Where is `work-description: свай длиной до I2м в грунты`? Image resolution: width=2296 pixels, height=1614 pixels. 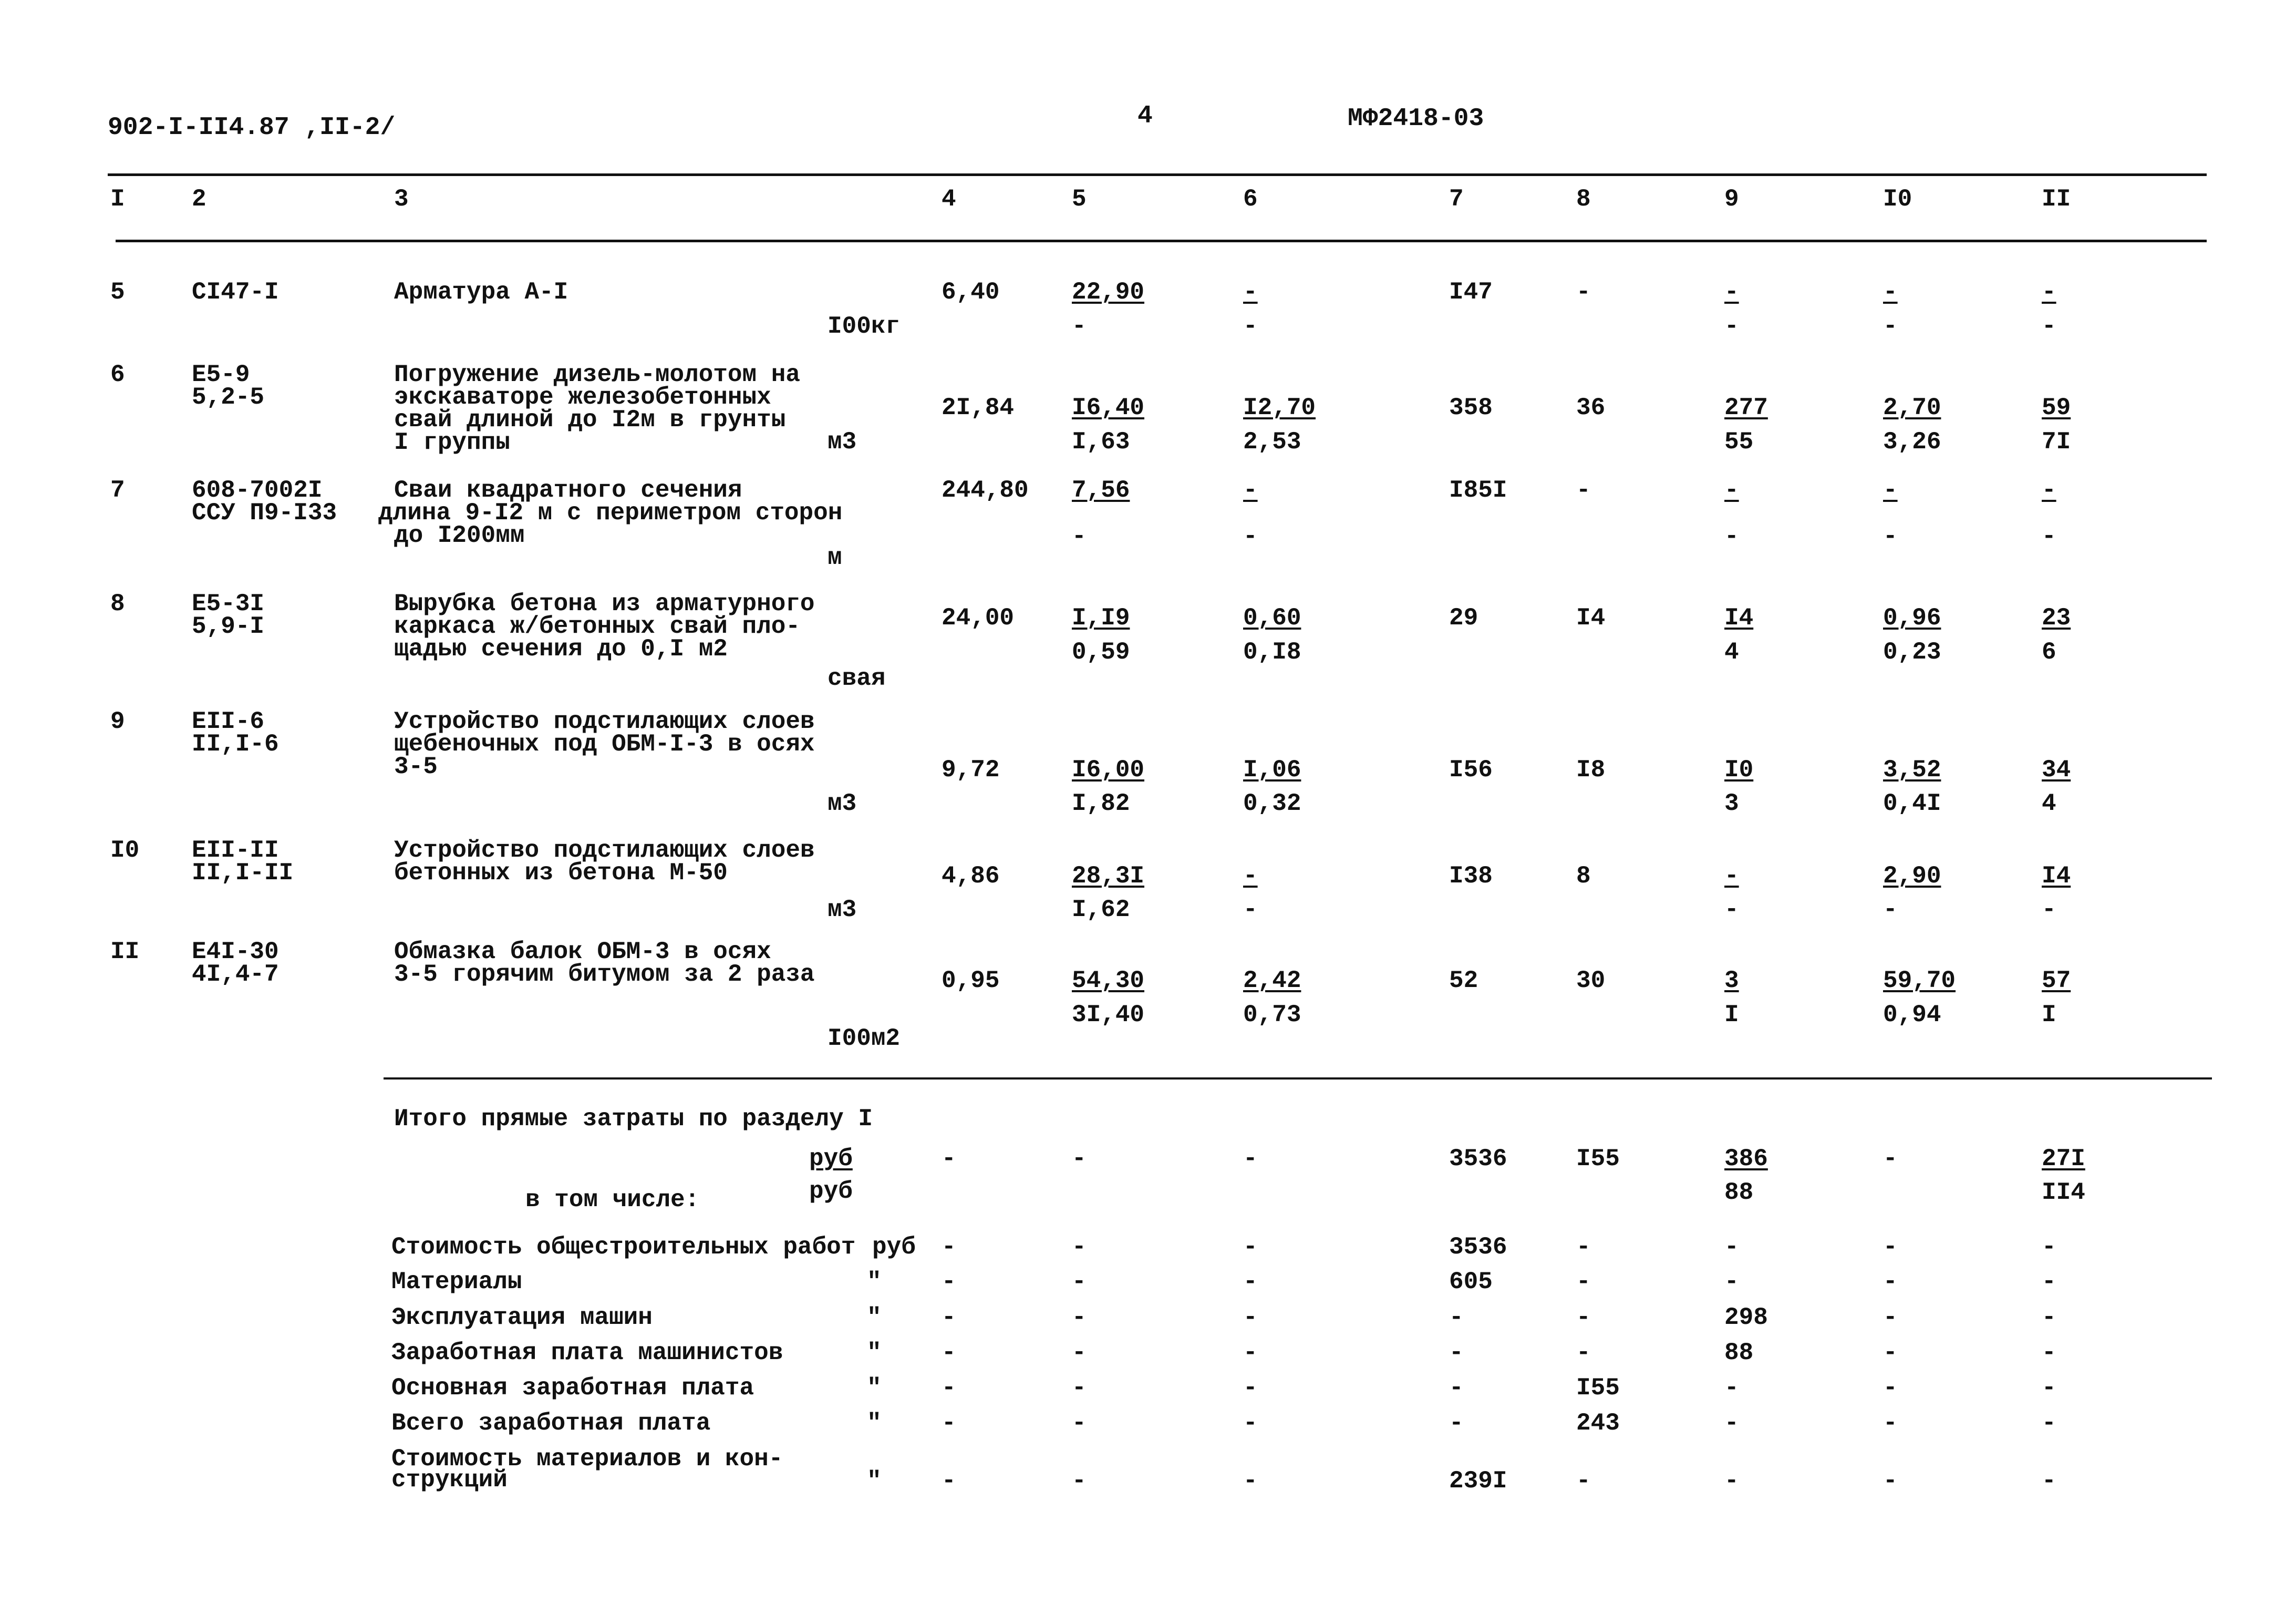
work-description: свай длиной до I2м в грунты is located at coordinates (590, 420).